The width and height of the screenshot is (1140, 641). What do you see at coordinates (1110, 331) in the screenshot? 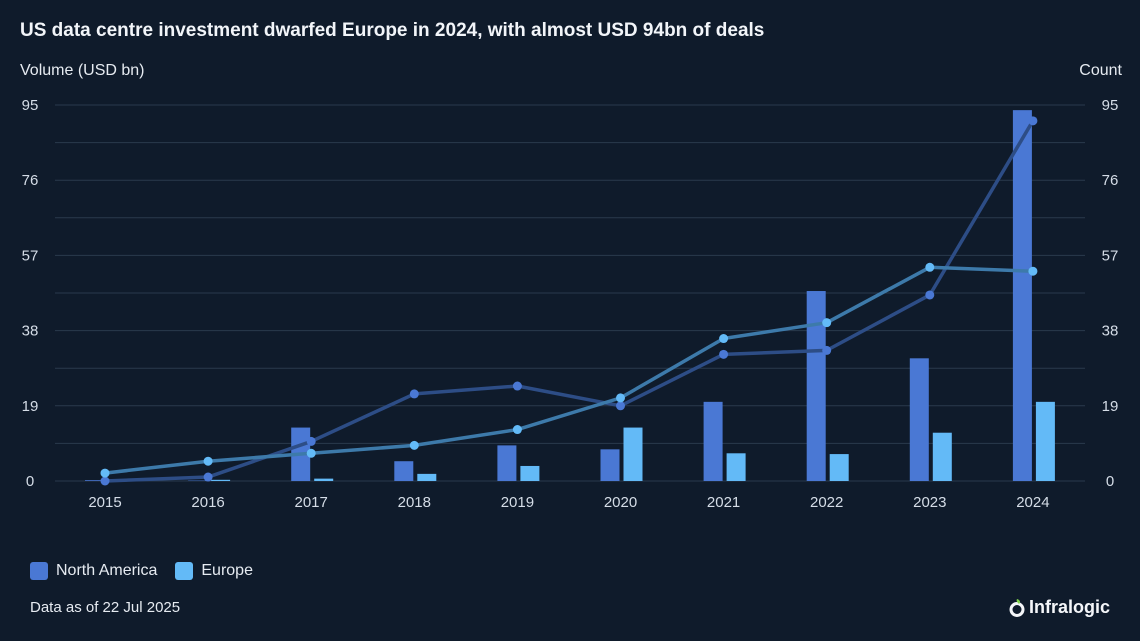
I see `y-tick-label-right: 38` at bounding box center [1110, 331].